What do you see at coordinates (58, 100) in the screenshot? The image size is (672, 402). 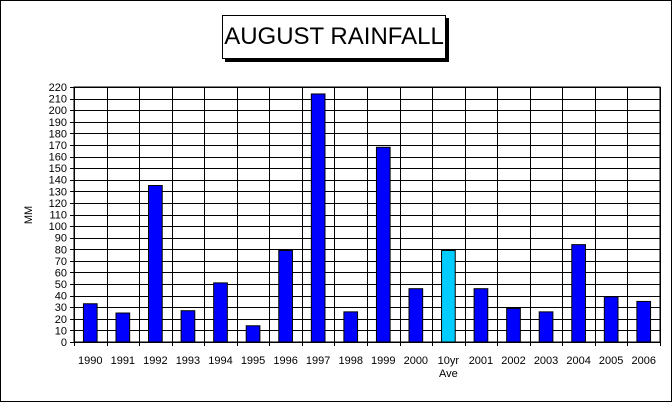 I see `y-tick-label: 210` at bounding box center [58, 100].